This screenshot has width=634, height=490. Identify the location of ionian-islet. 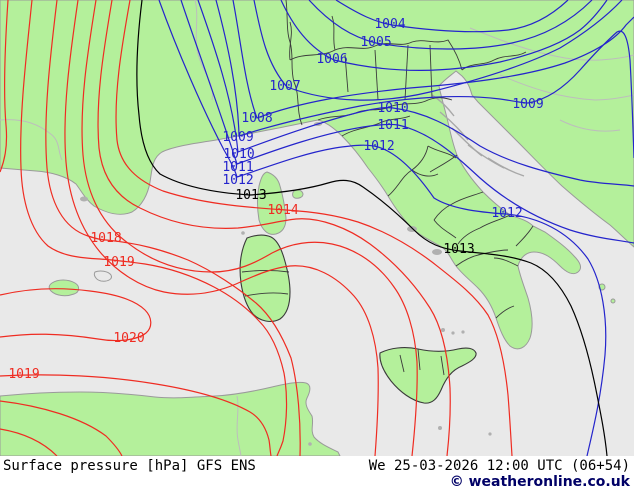
(613, 301).